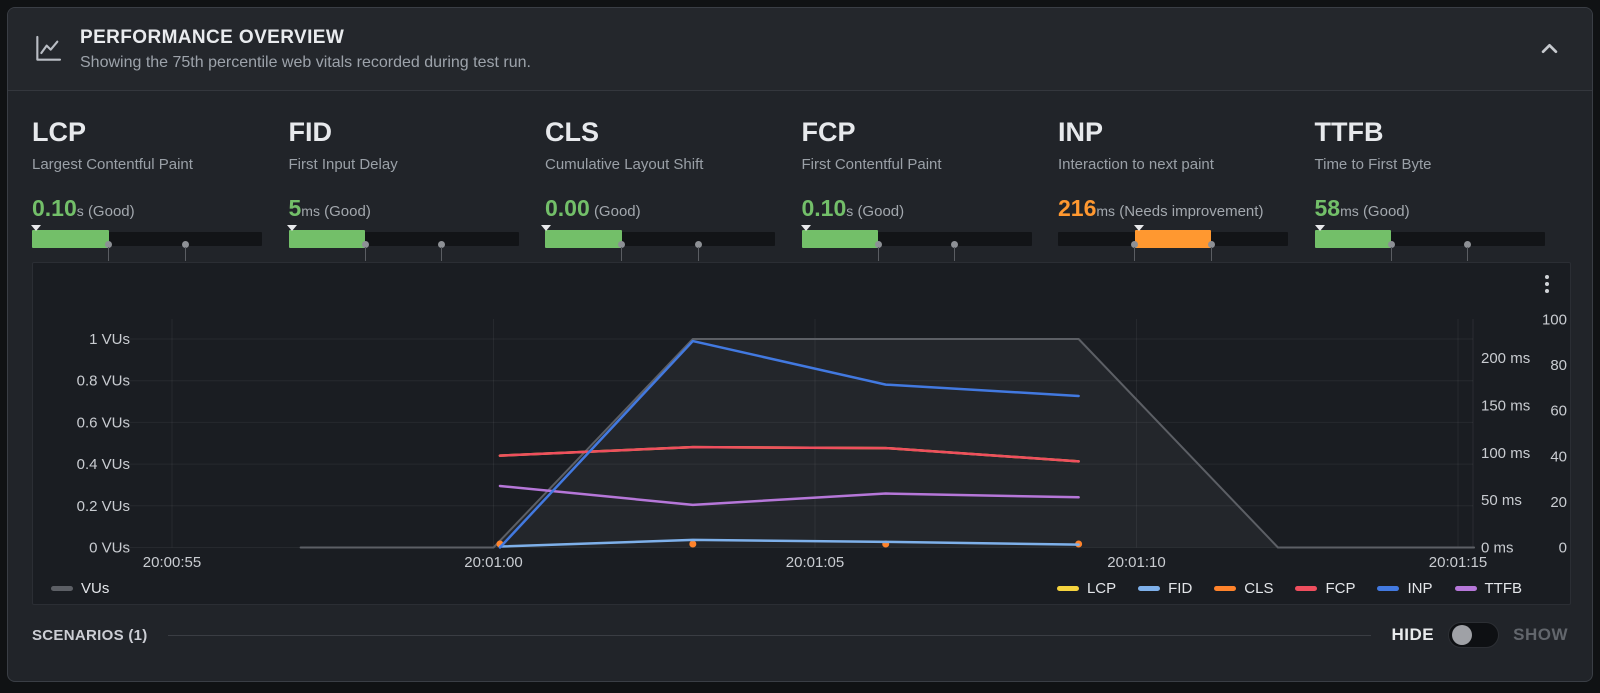 This screenshot has height=693, width=1600. I want to click on scenarios-footer: SCENARIOS (1) HIDE SHOW, so click(800, 635).